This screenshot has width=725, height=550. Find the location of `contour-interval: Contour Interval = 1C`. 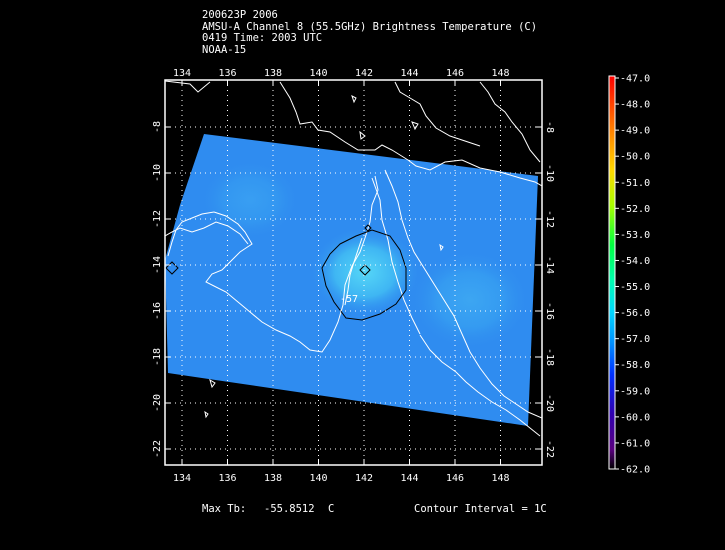

contour-interval: Contour Interval = 1C is located at coordinates (480, 509).